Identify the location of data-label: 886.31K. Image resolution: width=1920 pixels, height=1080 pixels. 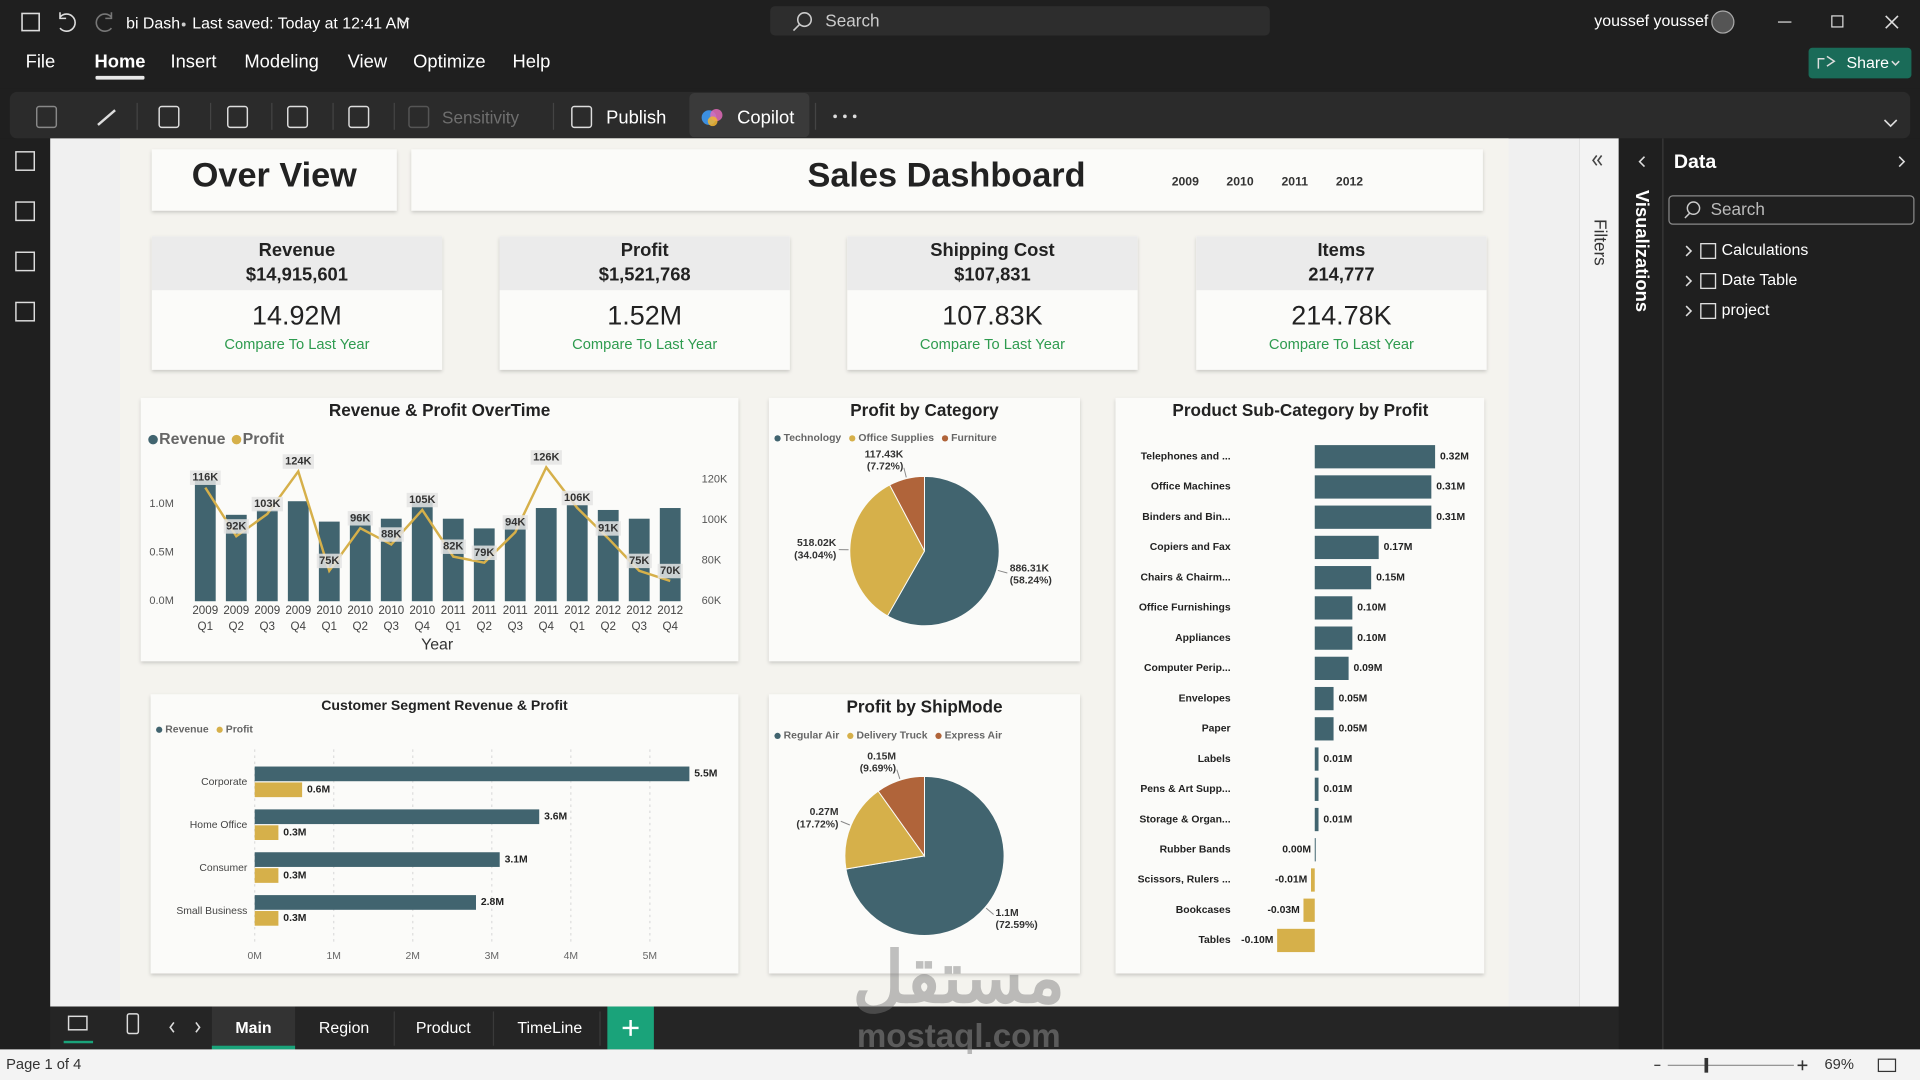
(1030, 568).